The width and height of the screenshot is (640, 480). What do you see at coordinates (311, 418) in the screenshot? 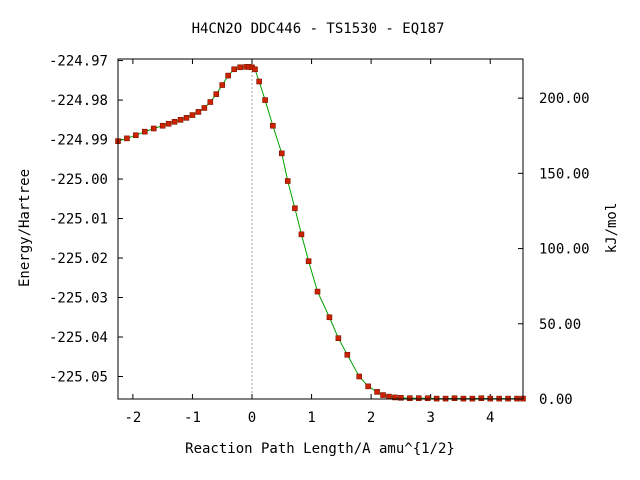
I see `x-tick-label: 1` at bounding box center [311, 418].